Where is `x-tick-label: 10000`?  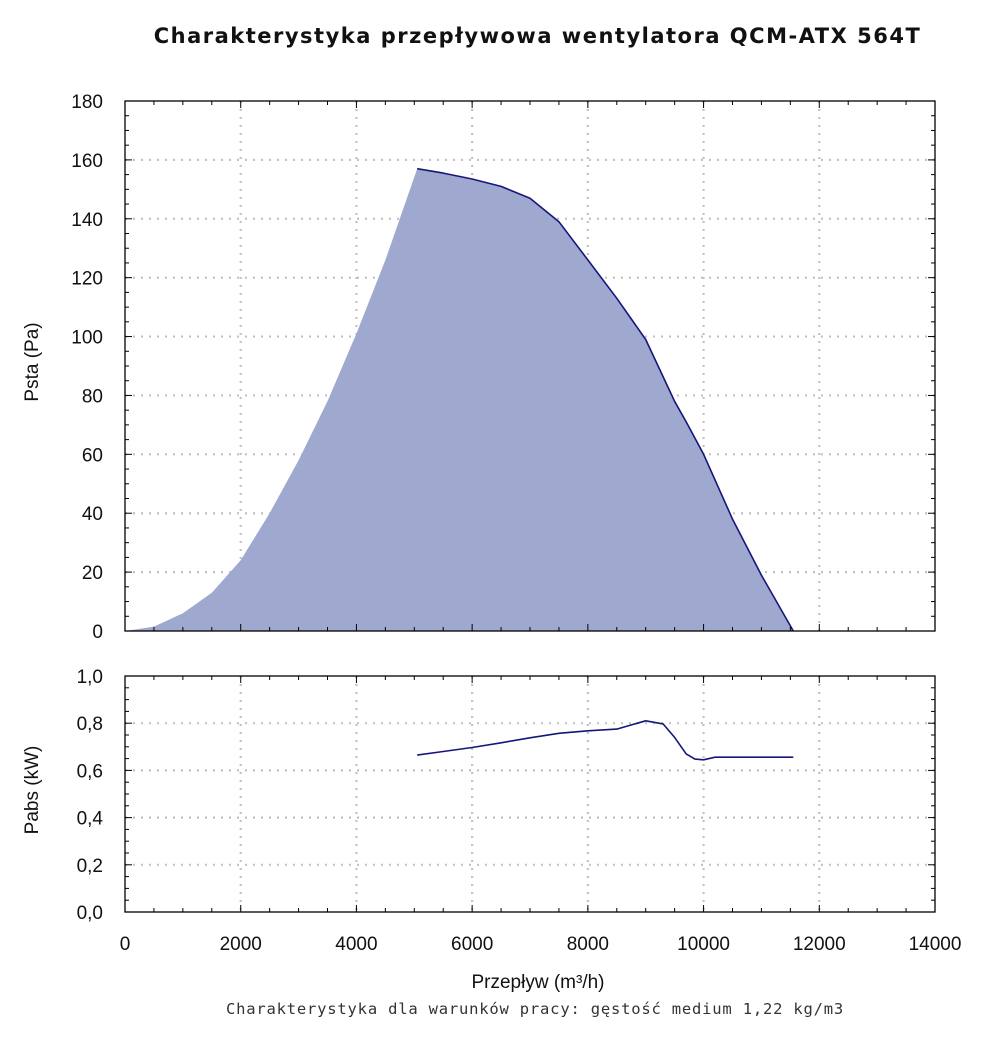
x-tick-label: 10000 is located at coordinates (703, 944).